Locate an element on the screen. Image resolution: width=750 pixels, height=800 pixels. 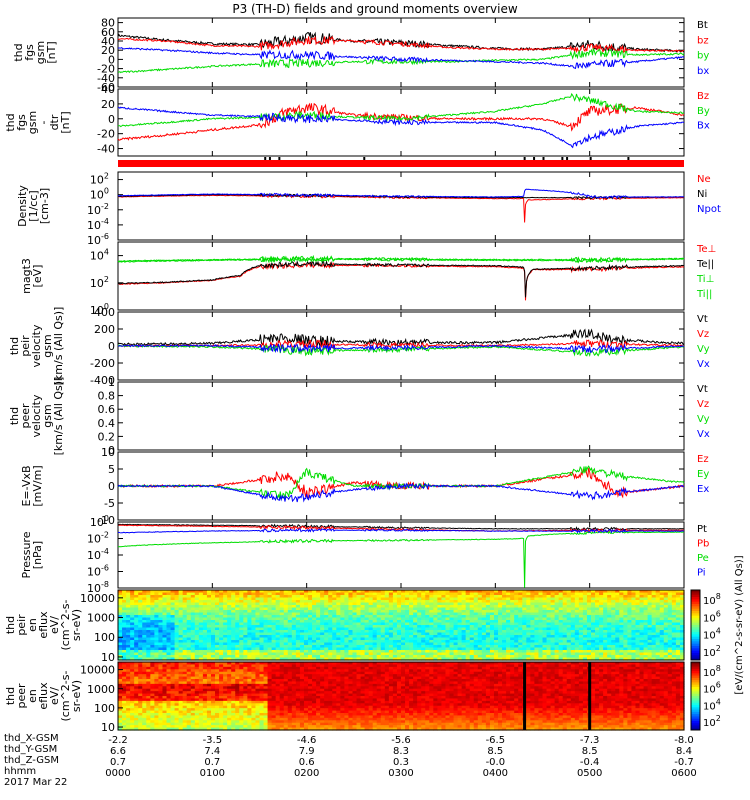
y-axis-label: Density is located at coordinates (22, 206).